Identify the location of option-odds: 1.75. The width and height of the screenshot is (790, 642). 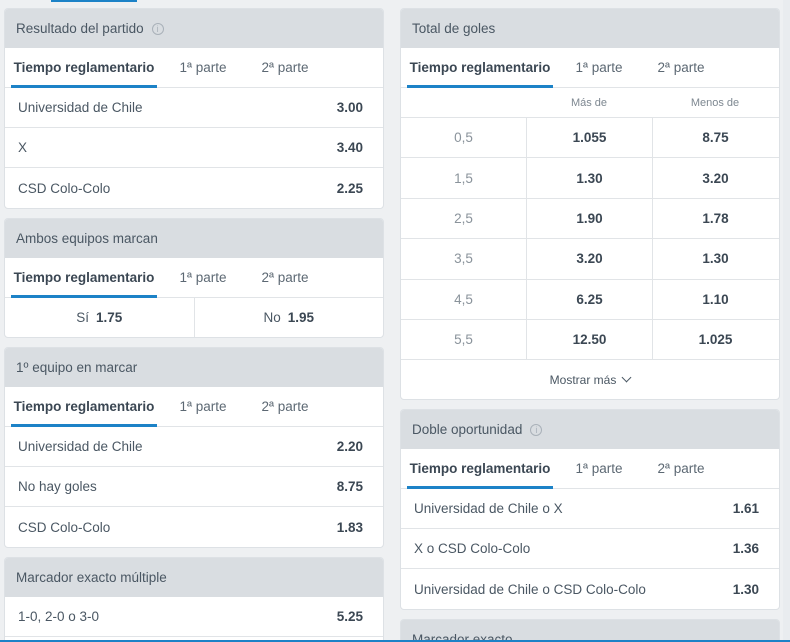
(109, 317).